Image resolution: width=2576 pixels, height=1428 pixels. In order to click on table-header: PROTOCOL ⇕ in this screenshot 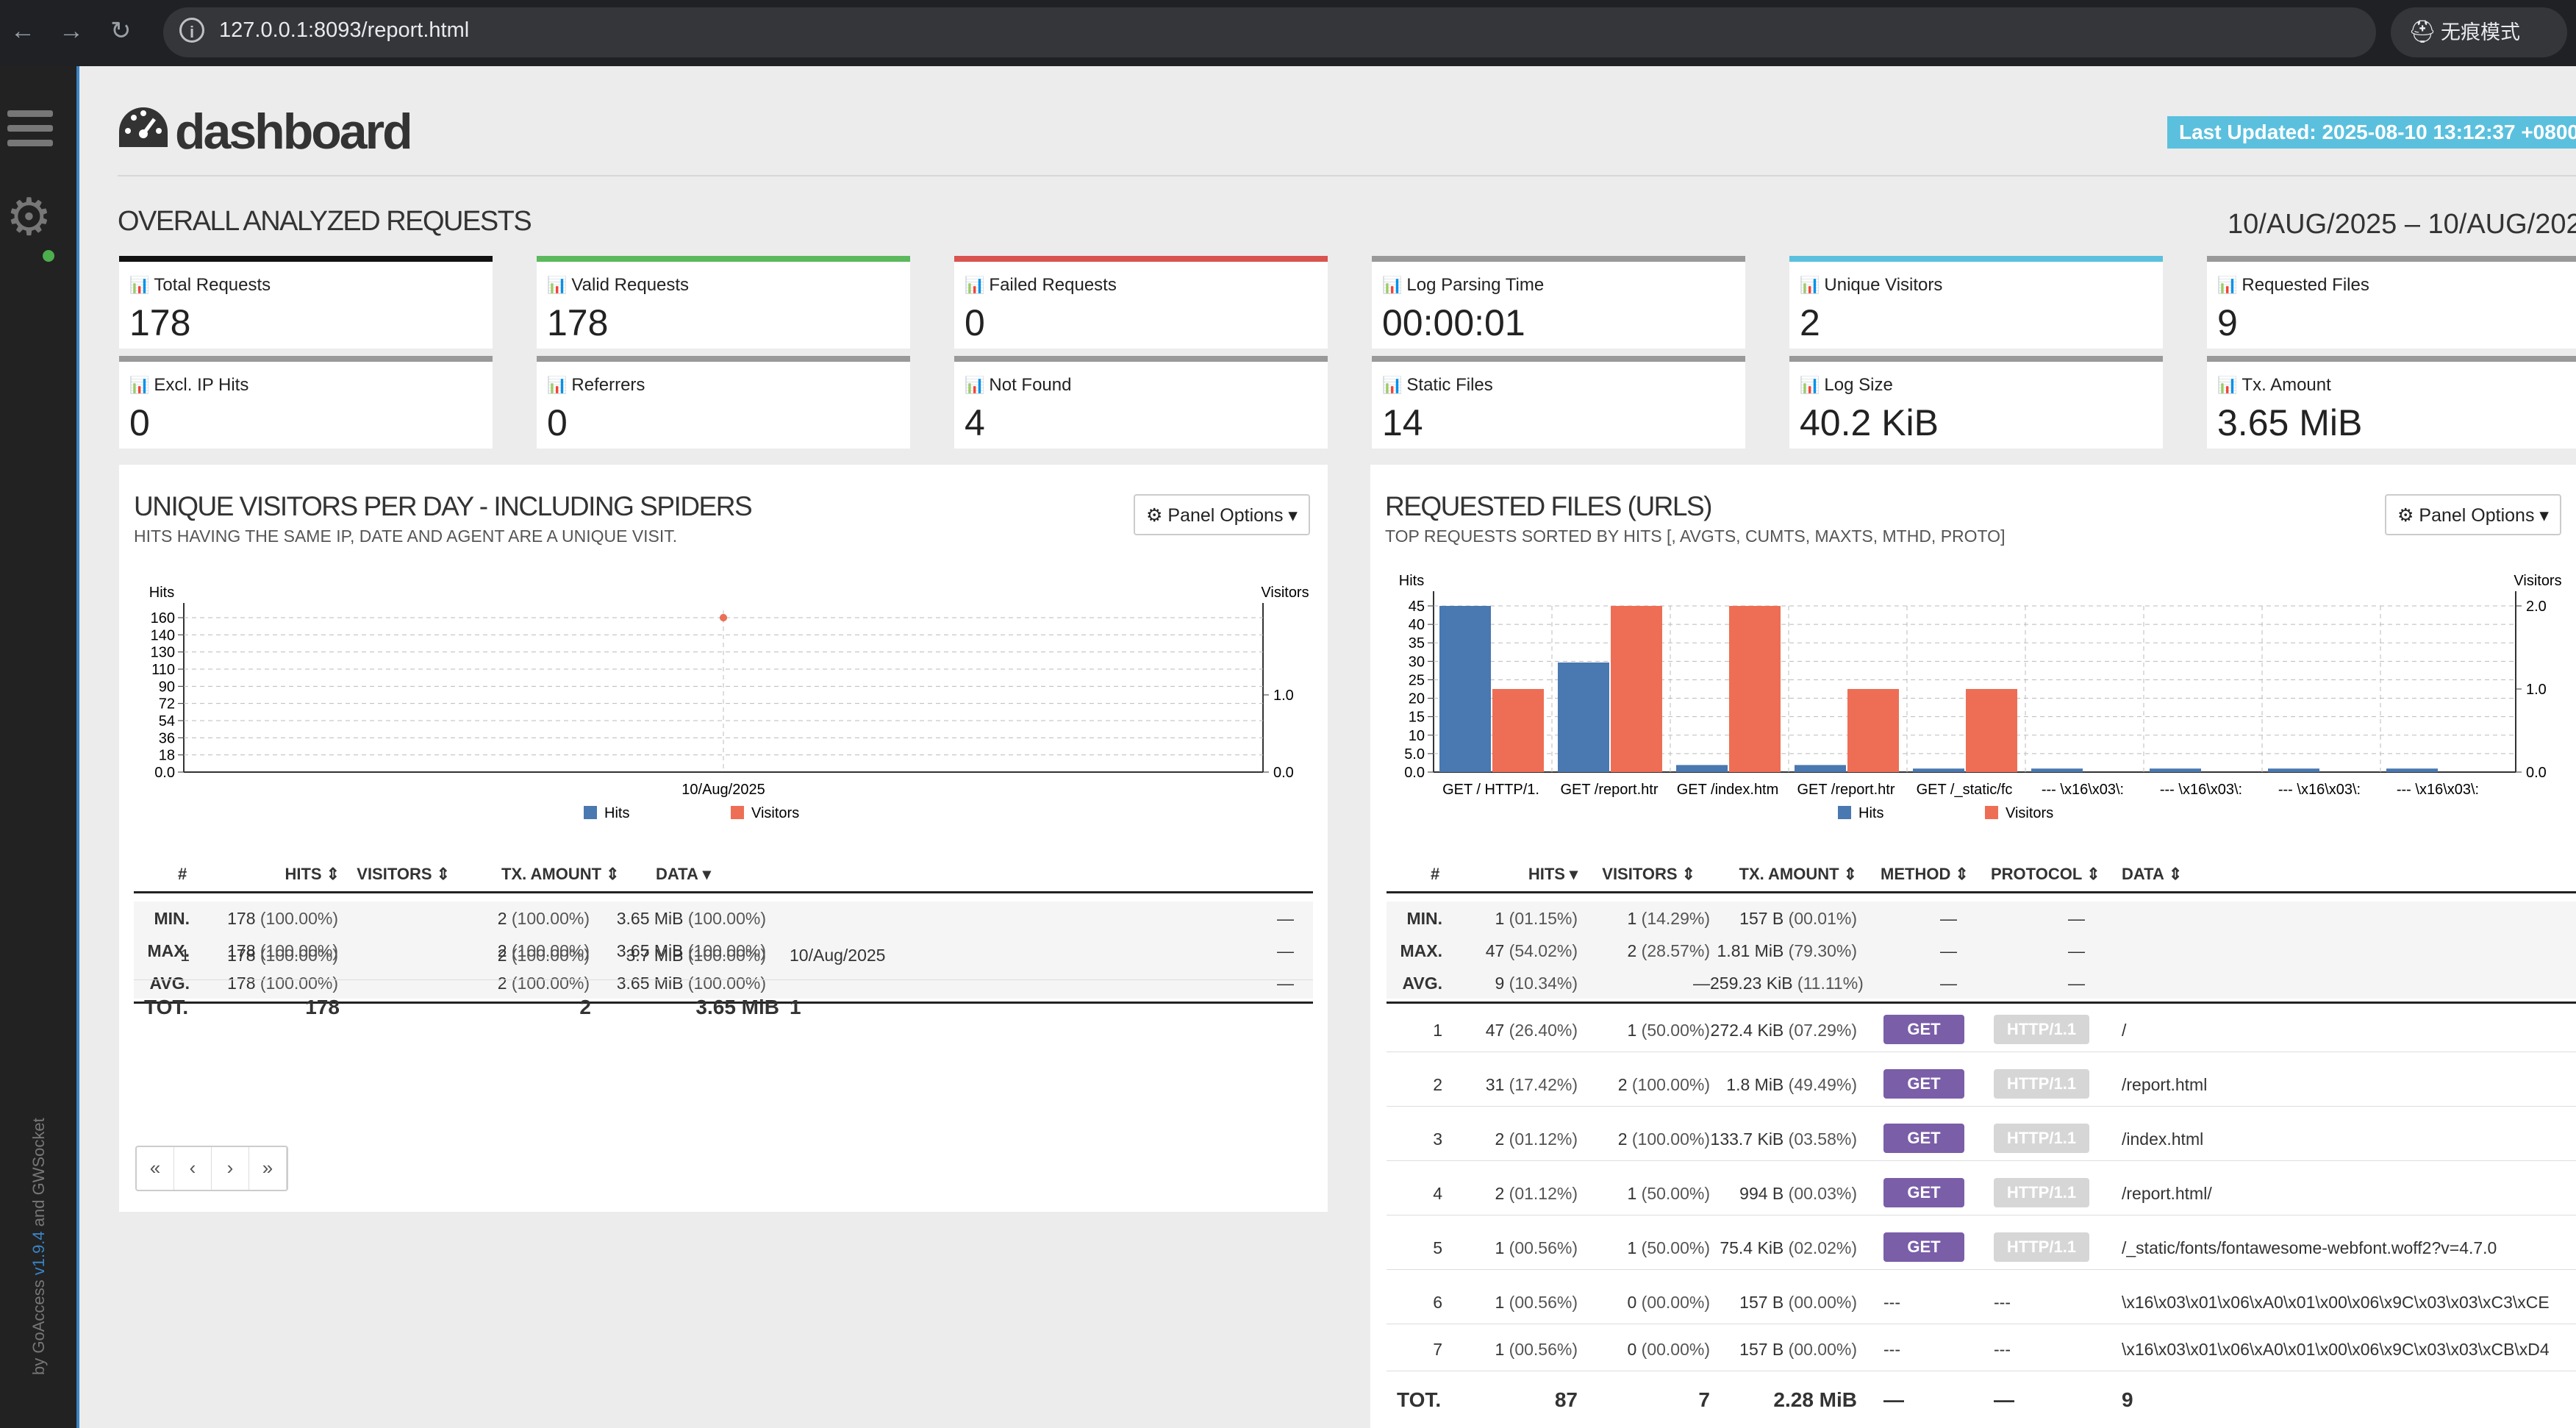, I will do `click(2045, 874)`.